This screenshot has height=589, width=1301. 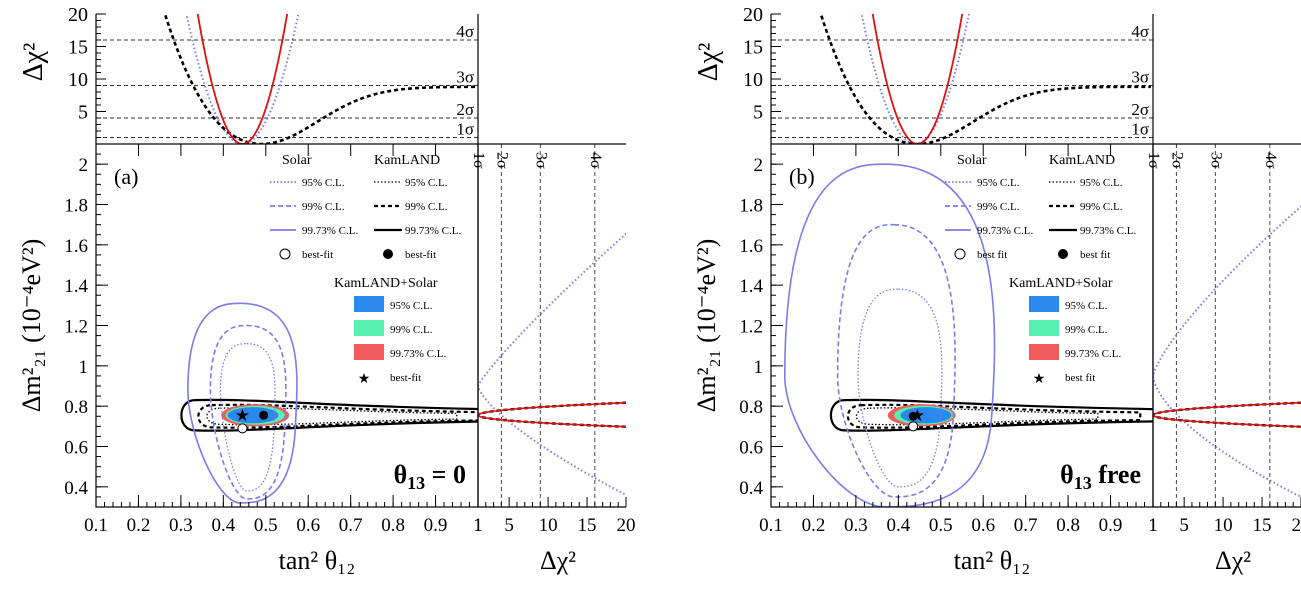 I want to click on legend-solar-entry: best fit, so click(x=992, y=255).